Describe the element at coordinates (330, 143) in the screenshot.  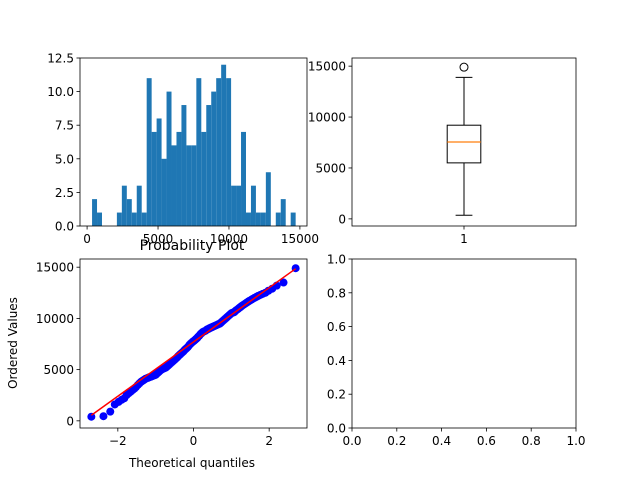
I see `boxplot-y-ticks: 0 5000 10000 15000` at that location.